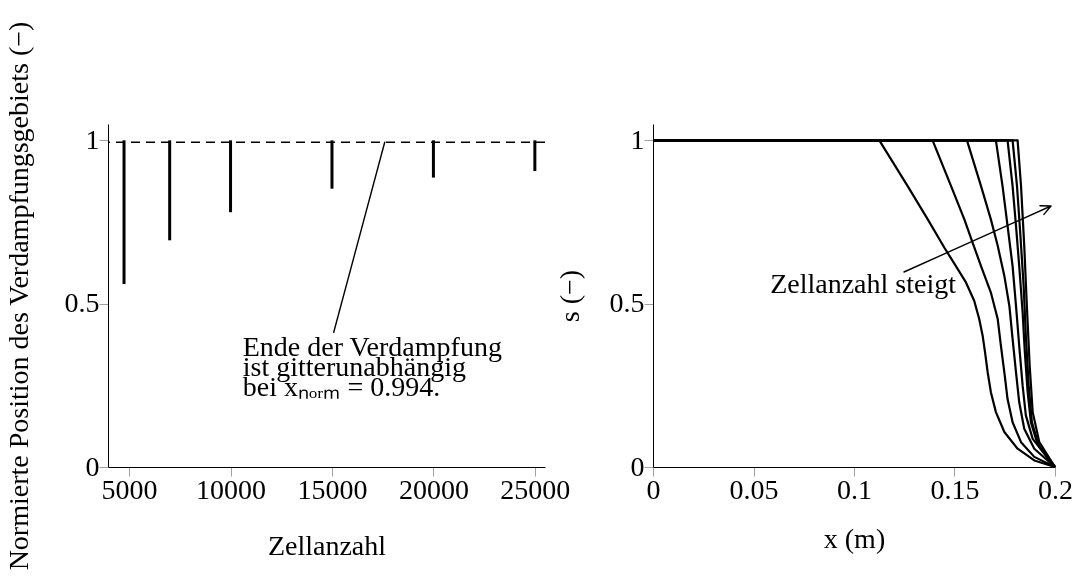 This screenshot has width=1075, height=586. What do you see at coordinates (754, 489) in the screenshot?
I see `x-tick-label: 0.05` at bounding box center [754, 489].